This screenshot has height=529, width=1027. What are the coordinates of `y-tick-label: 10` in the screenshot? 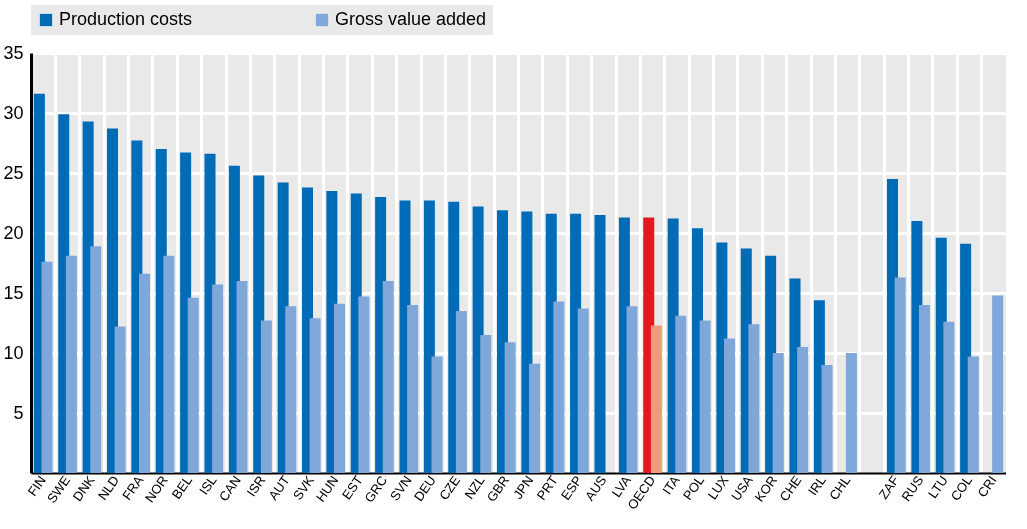 It's located at (13, 352).